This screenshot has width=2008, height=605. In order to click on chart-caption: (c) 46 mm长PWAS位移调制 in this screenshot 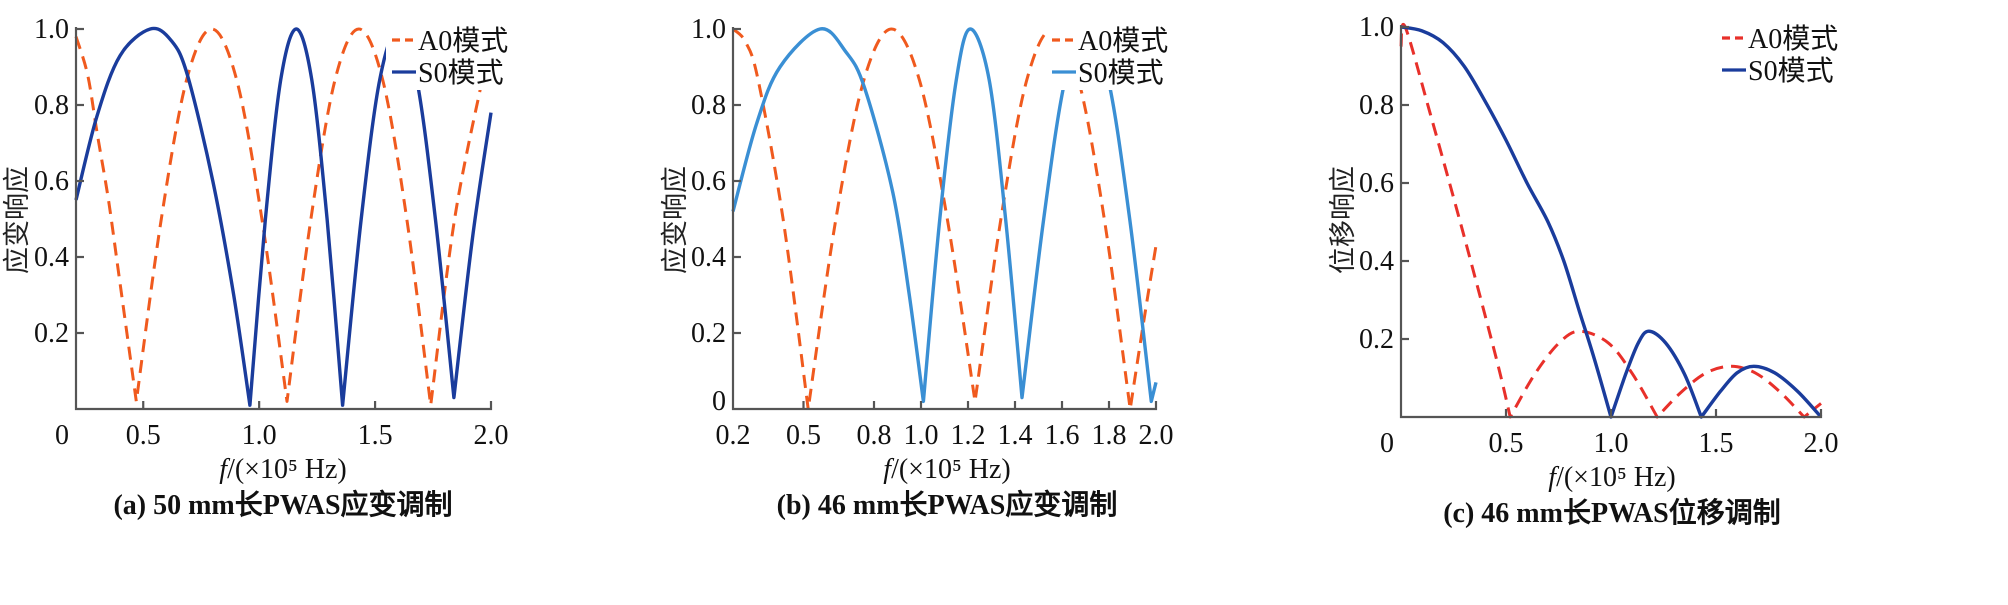, I will do `click(1612, 512)`.